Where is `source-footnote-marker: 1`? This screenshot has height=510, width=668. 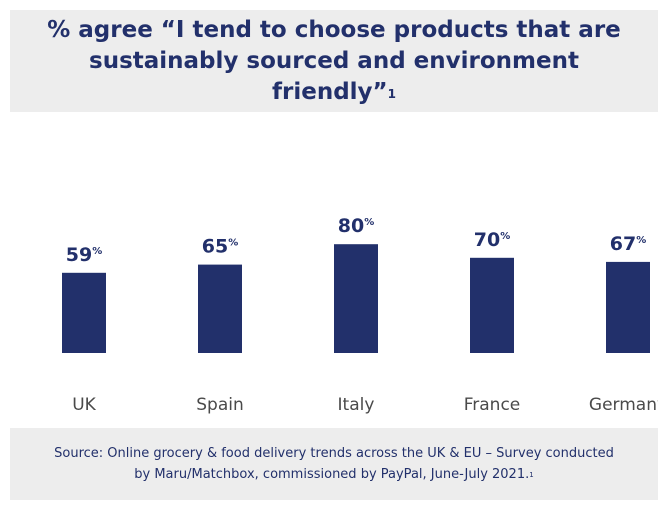
source-footnote-marker: 1 is located at coordinates (531, 475).